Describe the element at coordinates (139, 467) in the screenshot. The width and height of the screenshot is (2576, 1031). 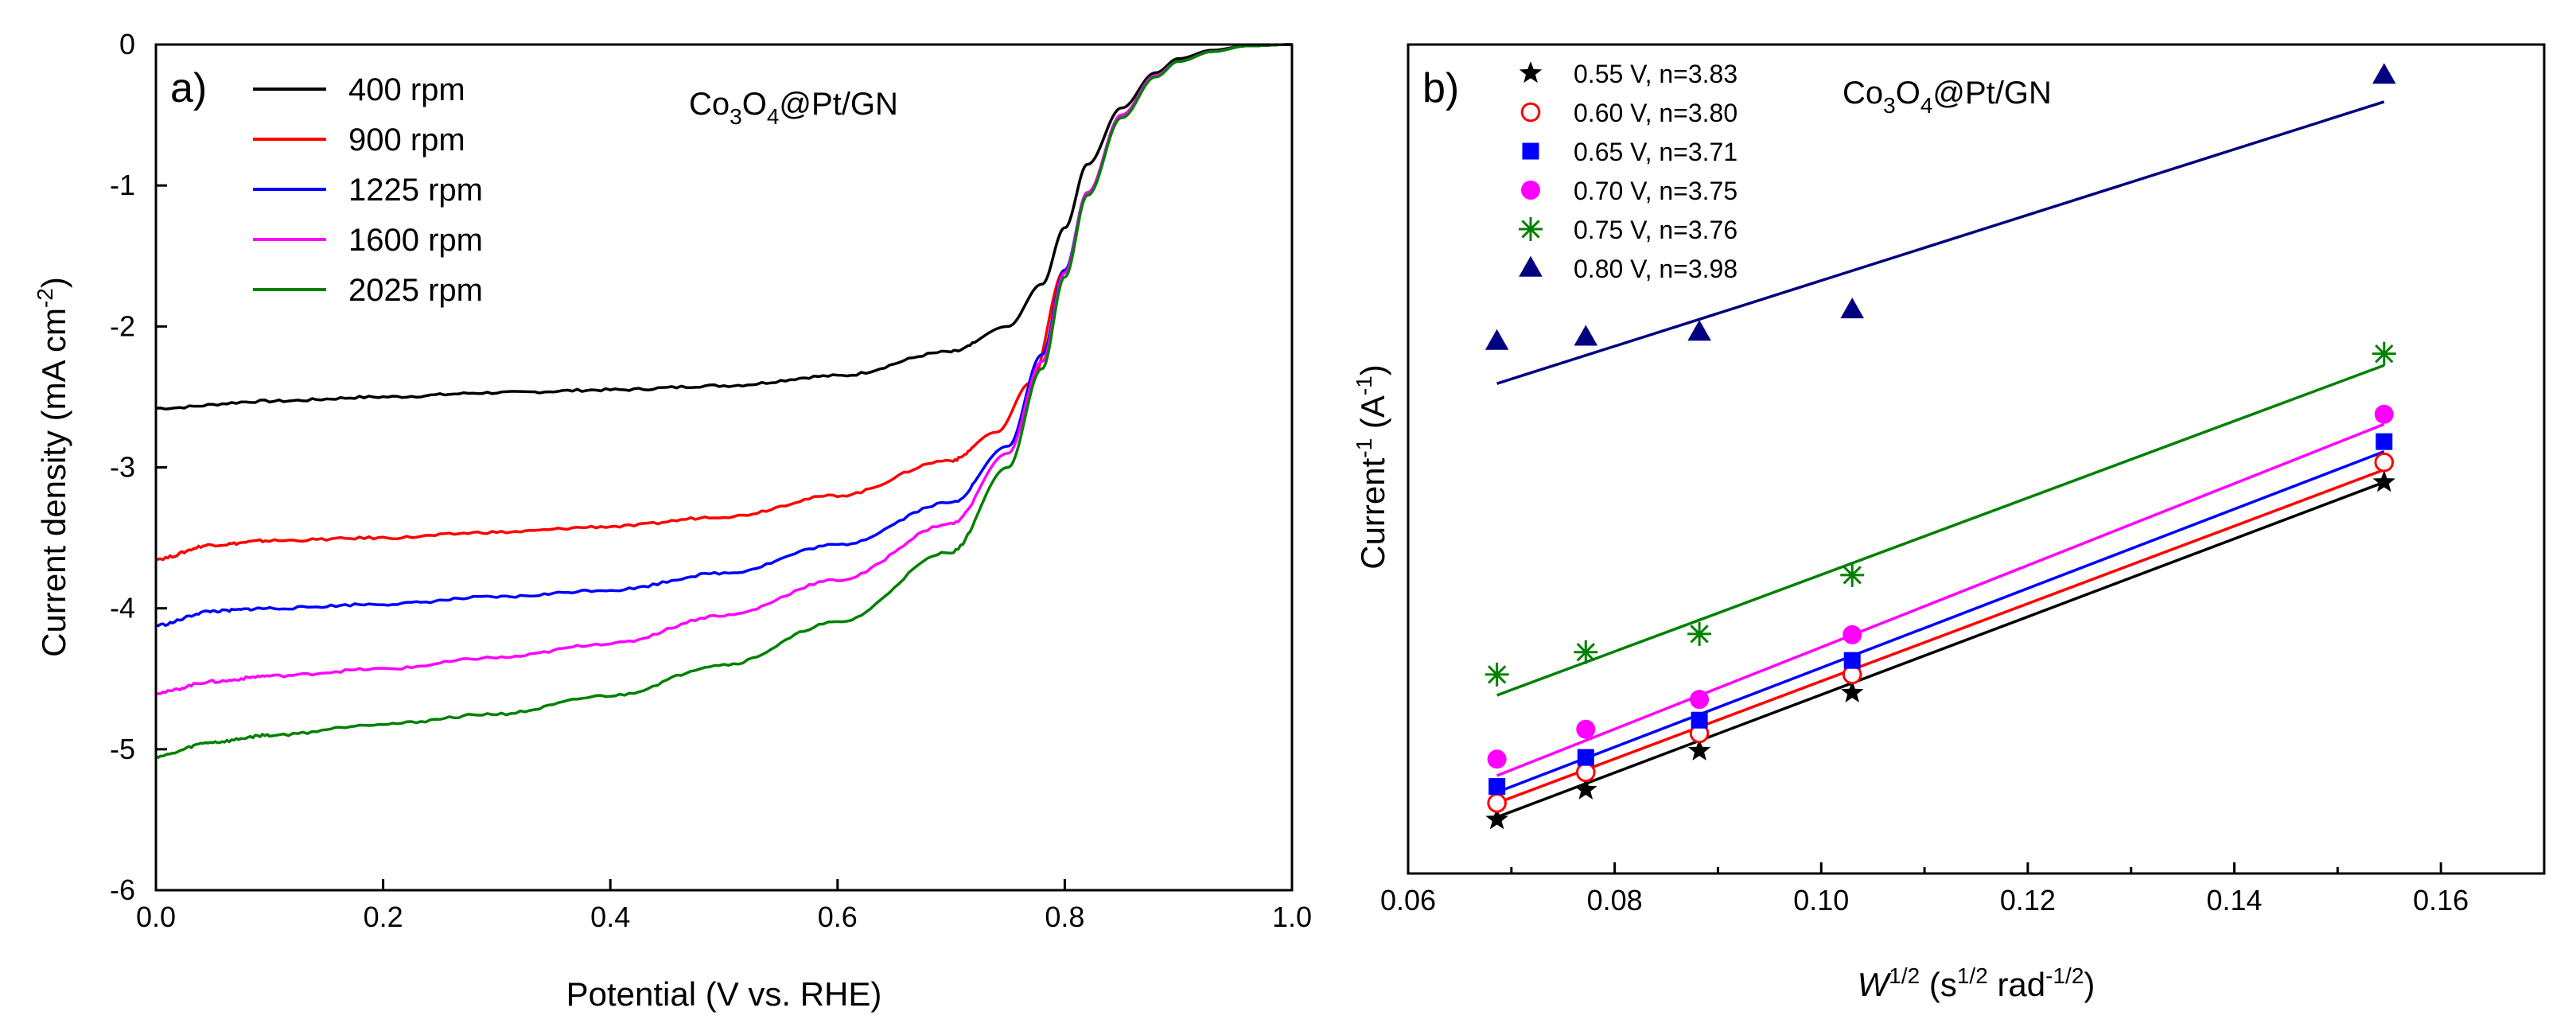
I see `panel-a-y-ticks: 0 -1 -2 -3 -4 -5 -6` at that location.